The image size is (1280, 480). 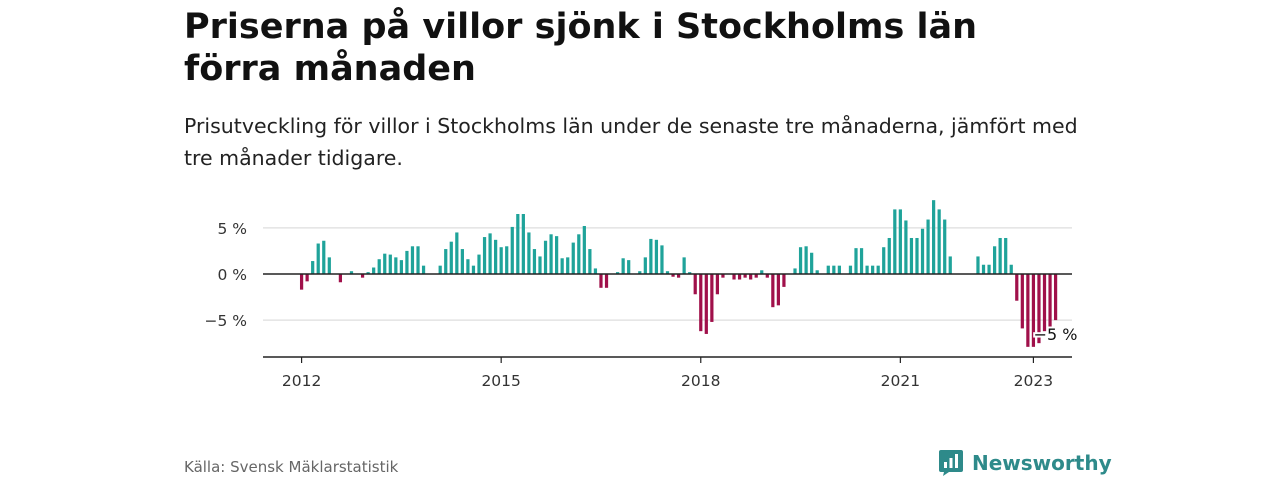 I want to click on brand-logo: Newsworthy, so click(x=1025, y=463).